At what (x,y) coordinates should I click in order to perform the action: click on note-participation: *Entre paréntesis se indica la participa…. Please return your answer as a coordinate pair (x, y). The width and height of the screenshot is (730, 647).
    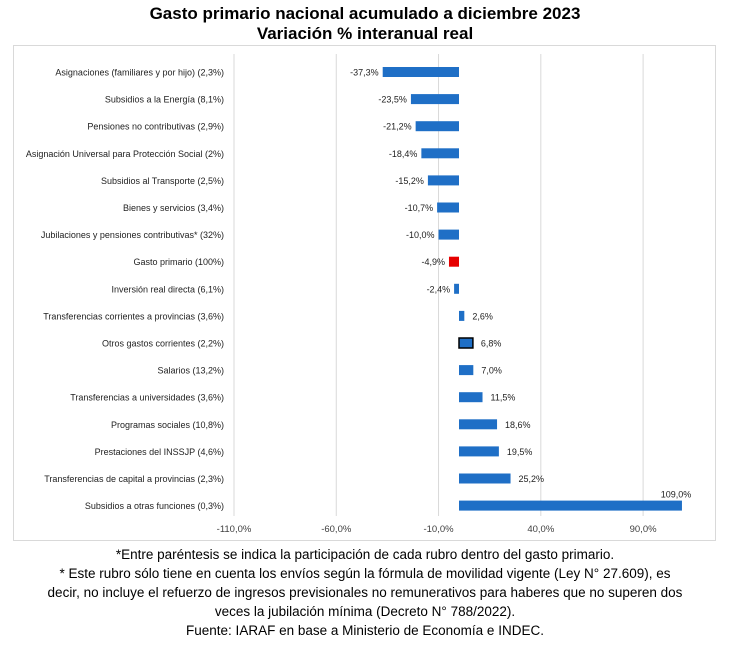
    Looking at the image, I should click on (365, 554).